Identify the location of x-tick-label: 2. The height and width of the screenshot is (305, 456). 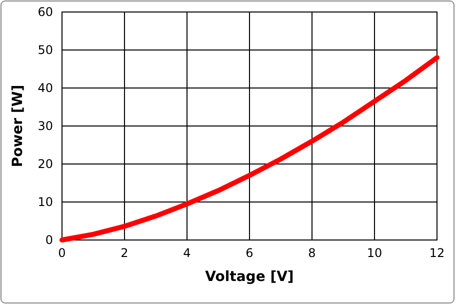
(124, 253).